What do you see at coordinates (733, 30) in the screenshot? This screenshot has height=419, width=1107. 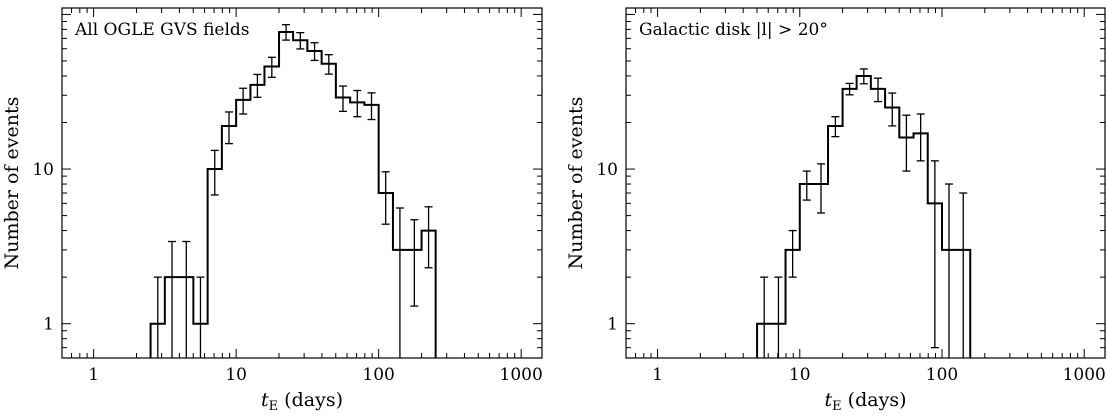 I see `panel-annotation: Galactic disk |l| > 20°` at bounding box center [733, 30].